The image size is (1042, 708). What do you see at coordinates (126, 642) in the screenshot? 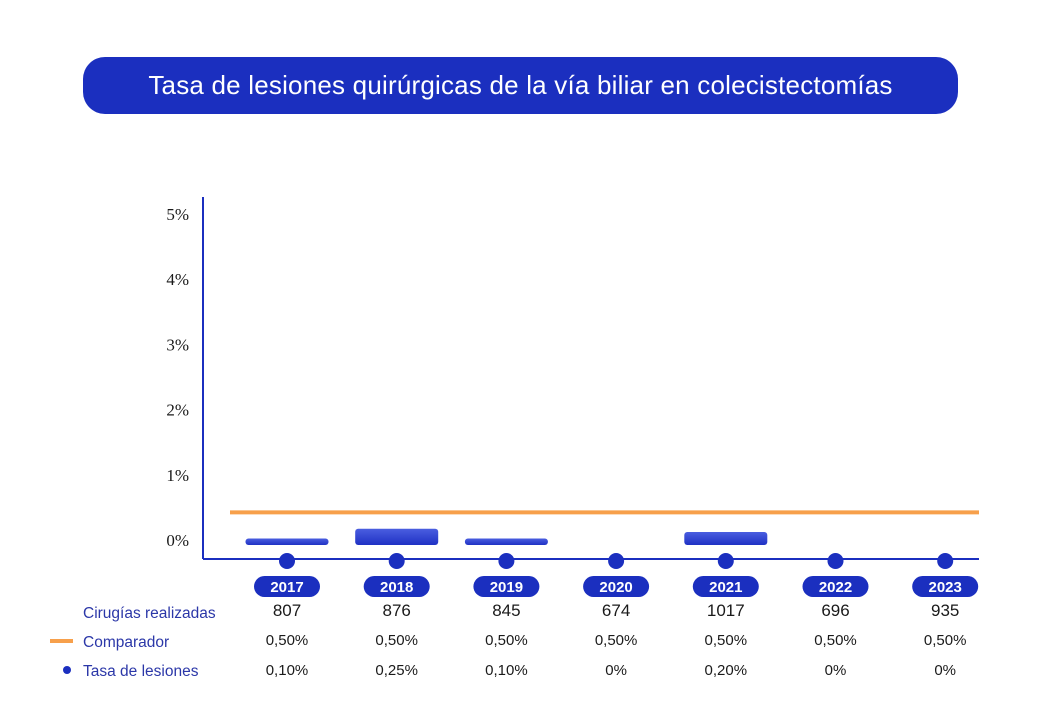
I see `legend-comparador-label: Comparador` at bounding box center [126, 642].